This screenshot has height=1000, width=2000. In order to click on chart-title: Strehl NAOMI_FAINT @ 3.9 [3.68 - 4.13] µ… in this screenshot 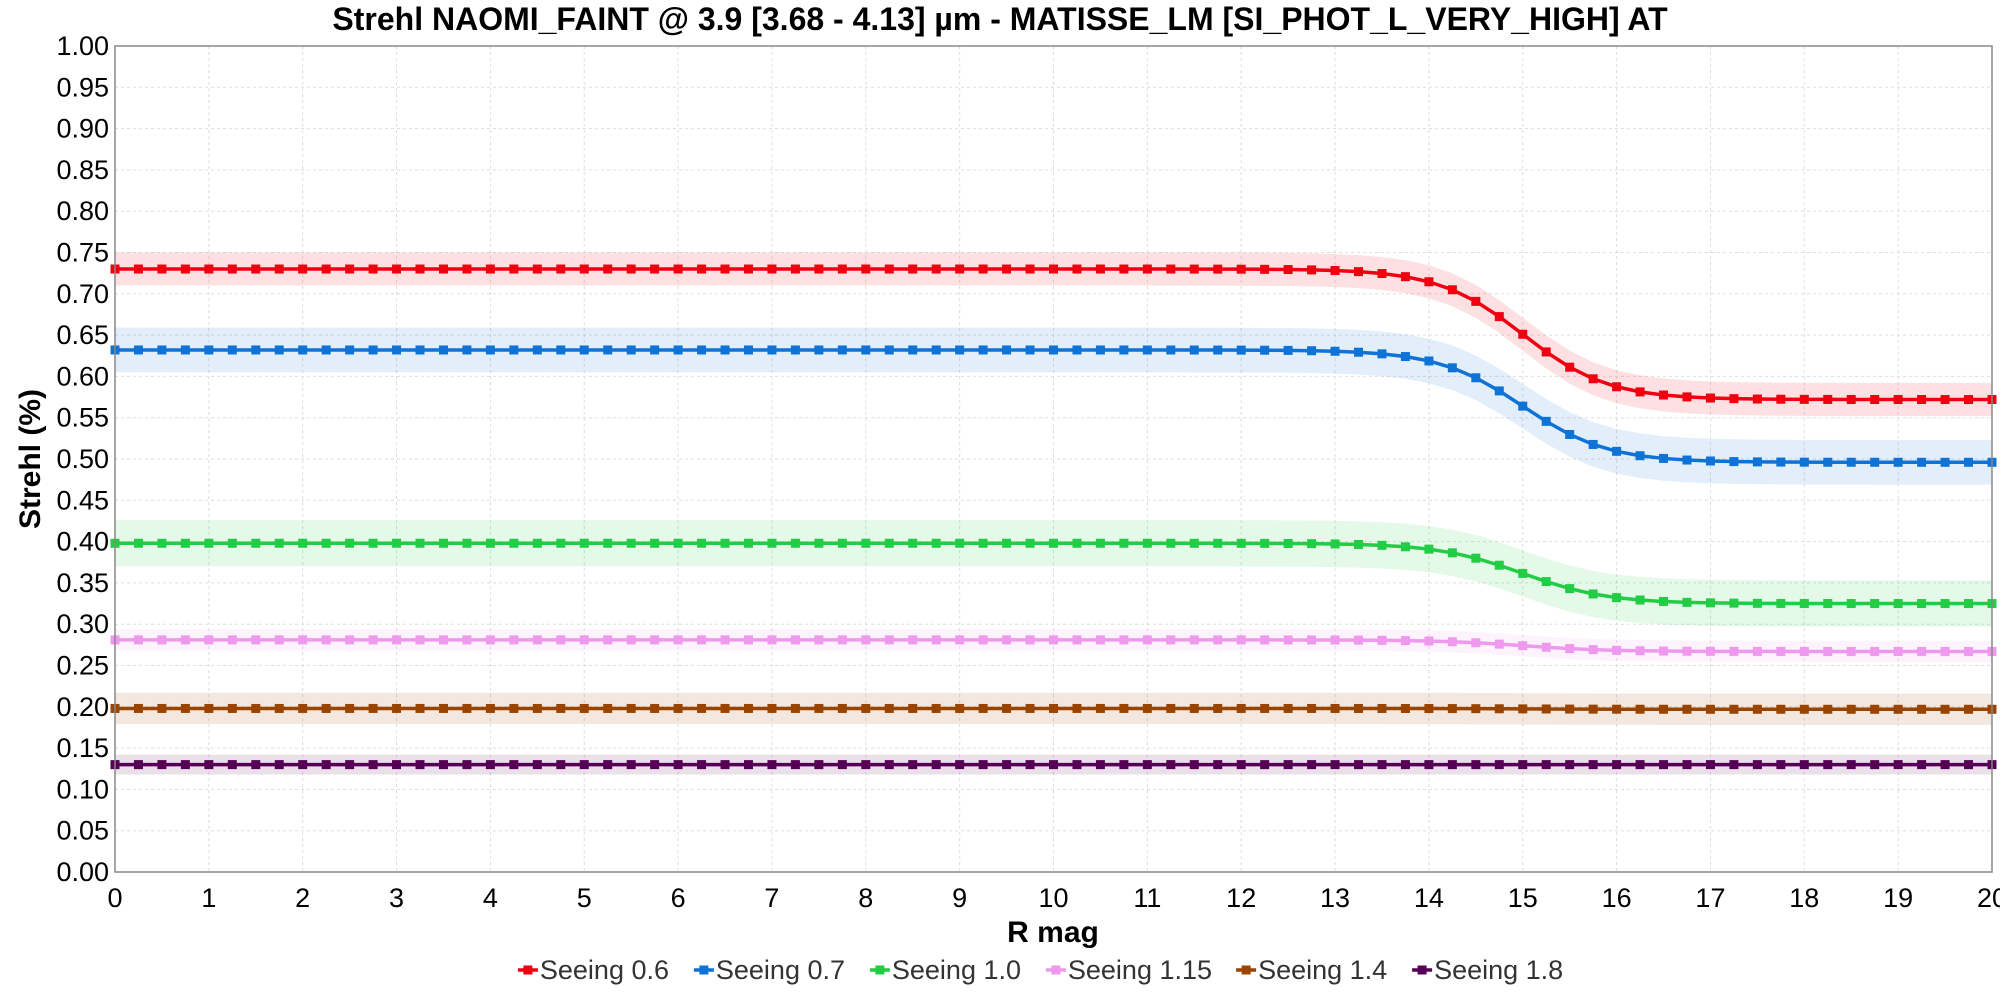, I will do `click(1000, 19)`.